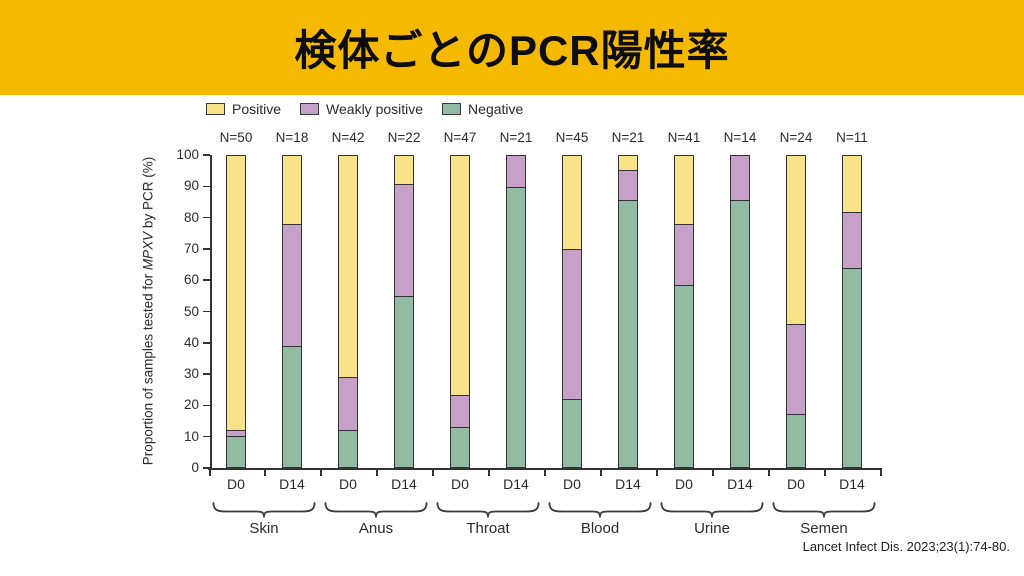 The height and width of the screenshot is (576, 1024). Describe the element at coordinates (191, 248) in the screenshot. I see `y-tick-label: 70` at that location.